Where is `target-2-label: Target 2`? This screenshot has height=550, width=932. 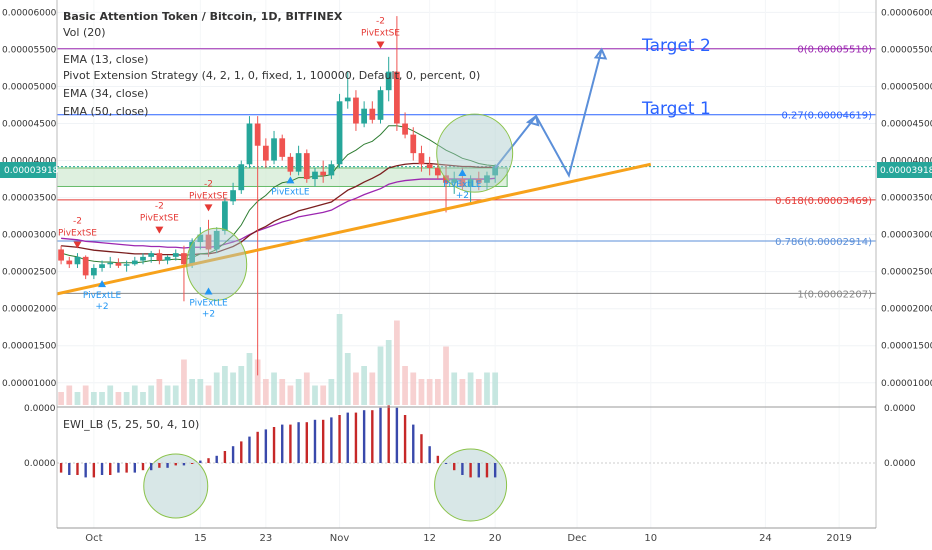 target-2-label: Target 2 is located at coordinates (676, 46).